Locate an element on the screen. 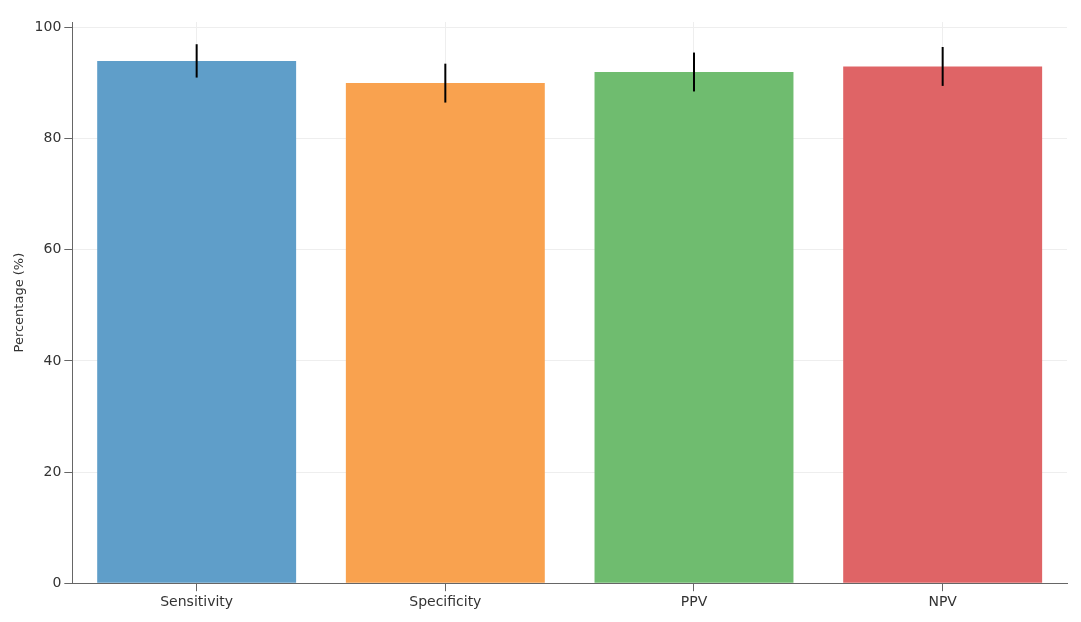 Image resolution: width=1081 pixels, height=622 pixels. x-tick-label: PPV is located at coordinates (694, 601).